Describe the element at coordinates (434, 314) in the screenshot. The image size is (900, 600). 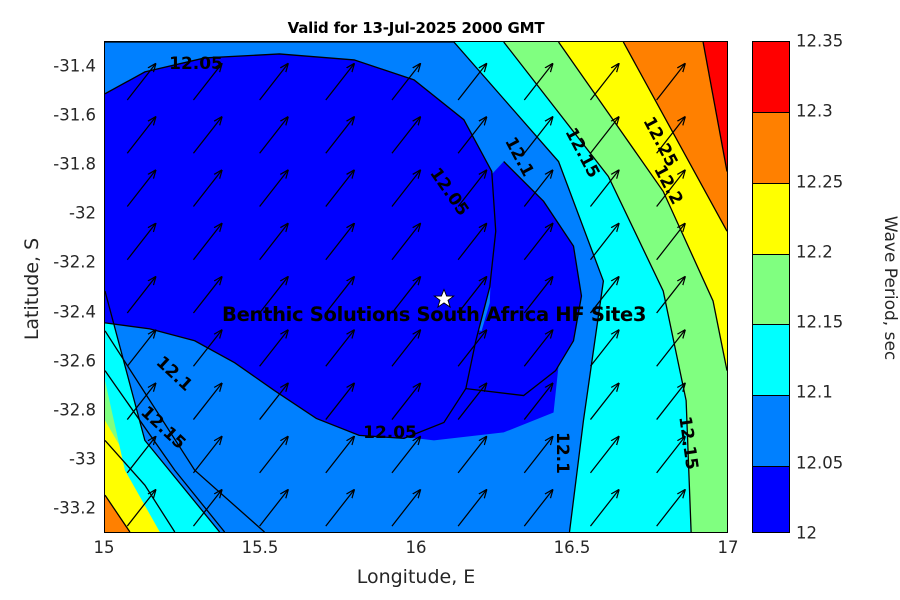
I see `site-label: Benthic Solutions South Africa HF Site3` at that location.